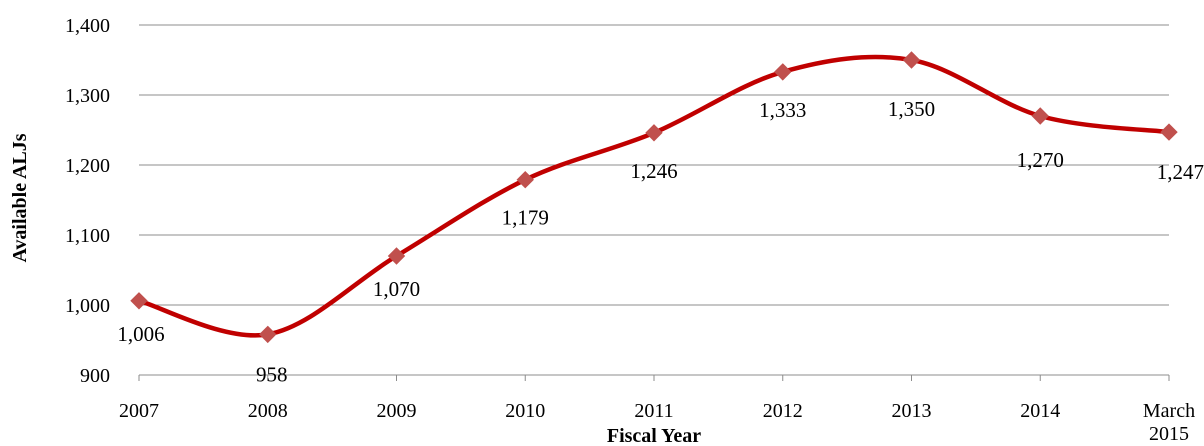 The image size is (1204, 446). I want to click on y-tick-labels: 900 1,000 1,100 1,200 1,300 1,400, so click(87, 201).